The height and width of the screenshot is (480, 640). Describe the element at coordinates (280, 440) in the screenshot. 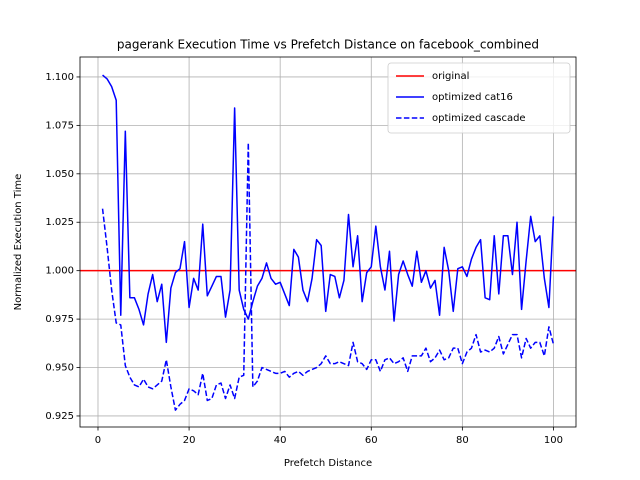

I see `x-tick-label: 40` at that location.